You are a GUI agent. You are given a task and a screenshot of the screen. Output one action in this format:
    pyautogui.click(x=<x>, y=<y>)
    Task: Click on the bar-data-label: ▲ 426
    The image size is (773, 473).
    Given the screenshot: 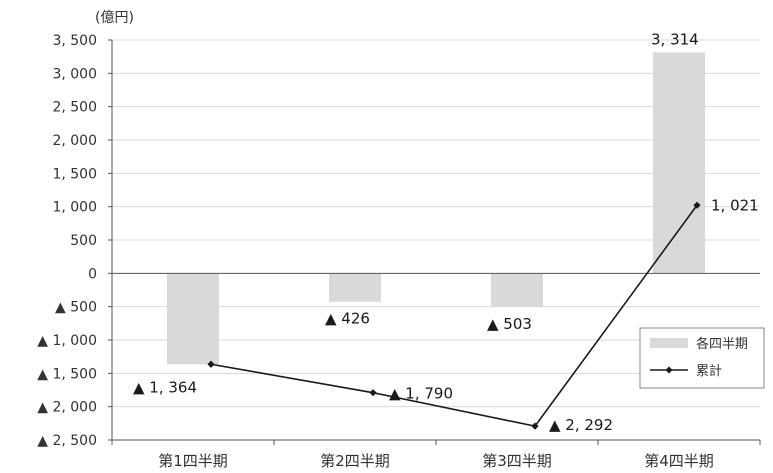 What is the action you would take?
    pyautogui.click(x=347, y=319)
    